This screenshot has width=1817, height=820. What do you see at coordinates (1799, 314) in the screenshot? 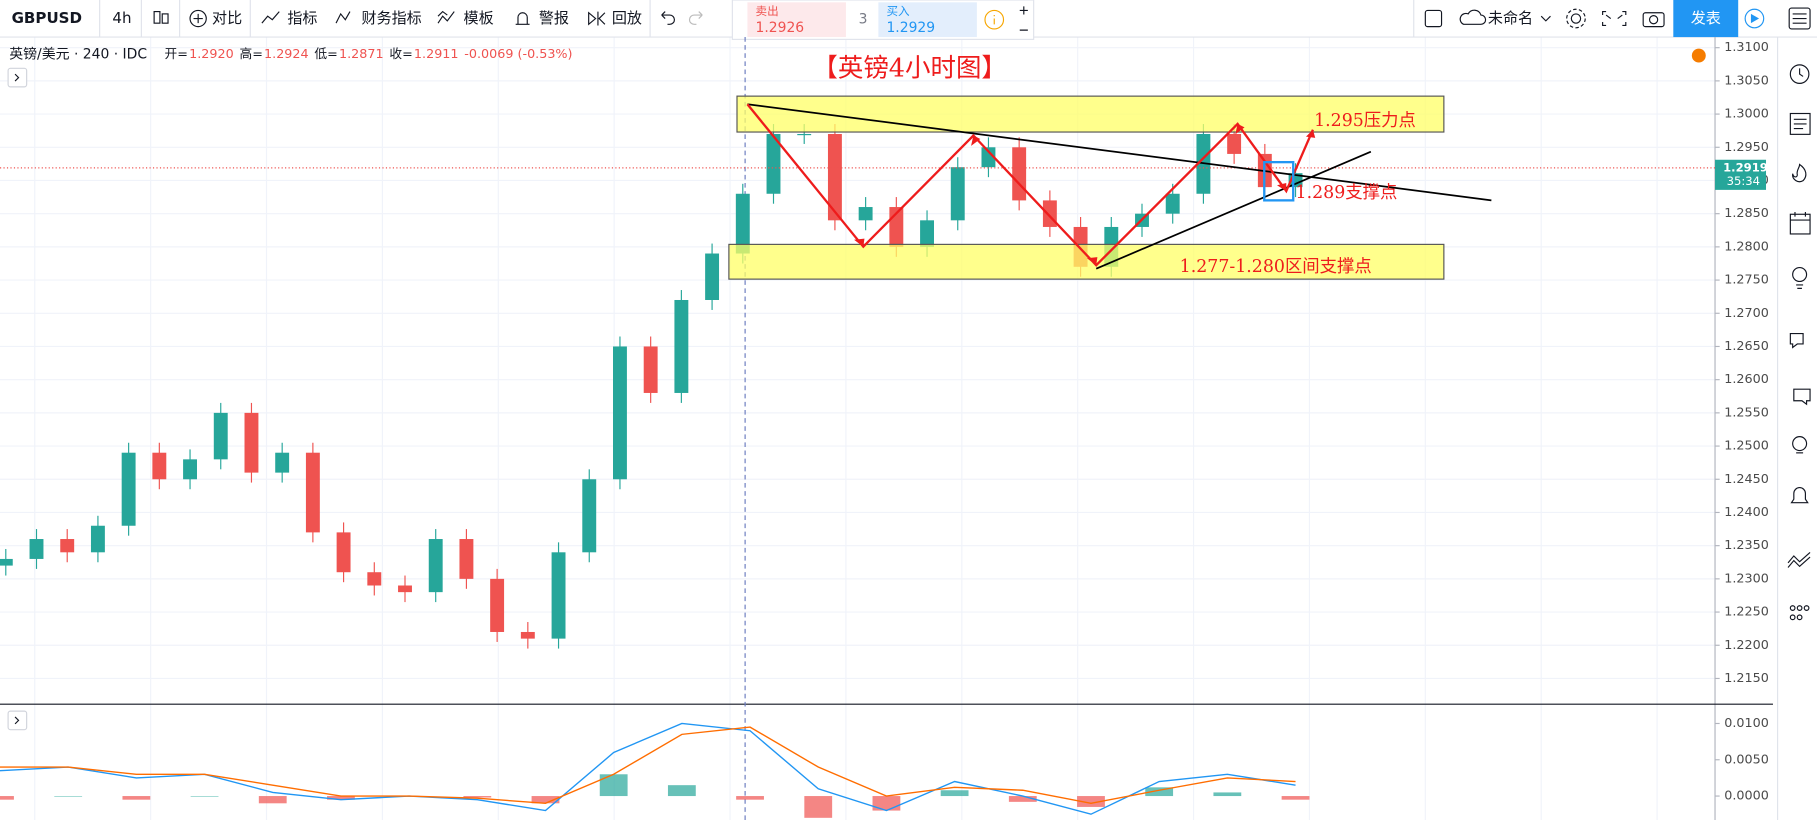
I see `sidebar-icons` at bounding box center [1799, 314].